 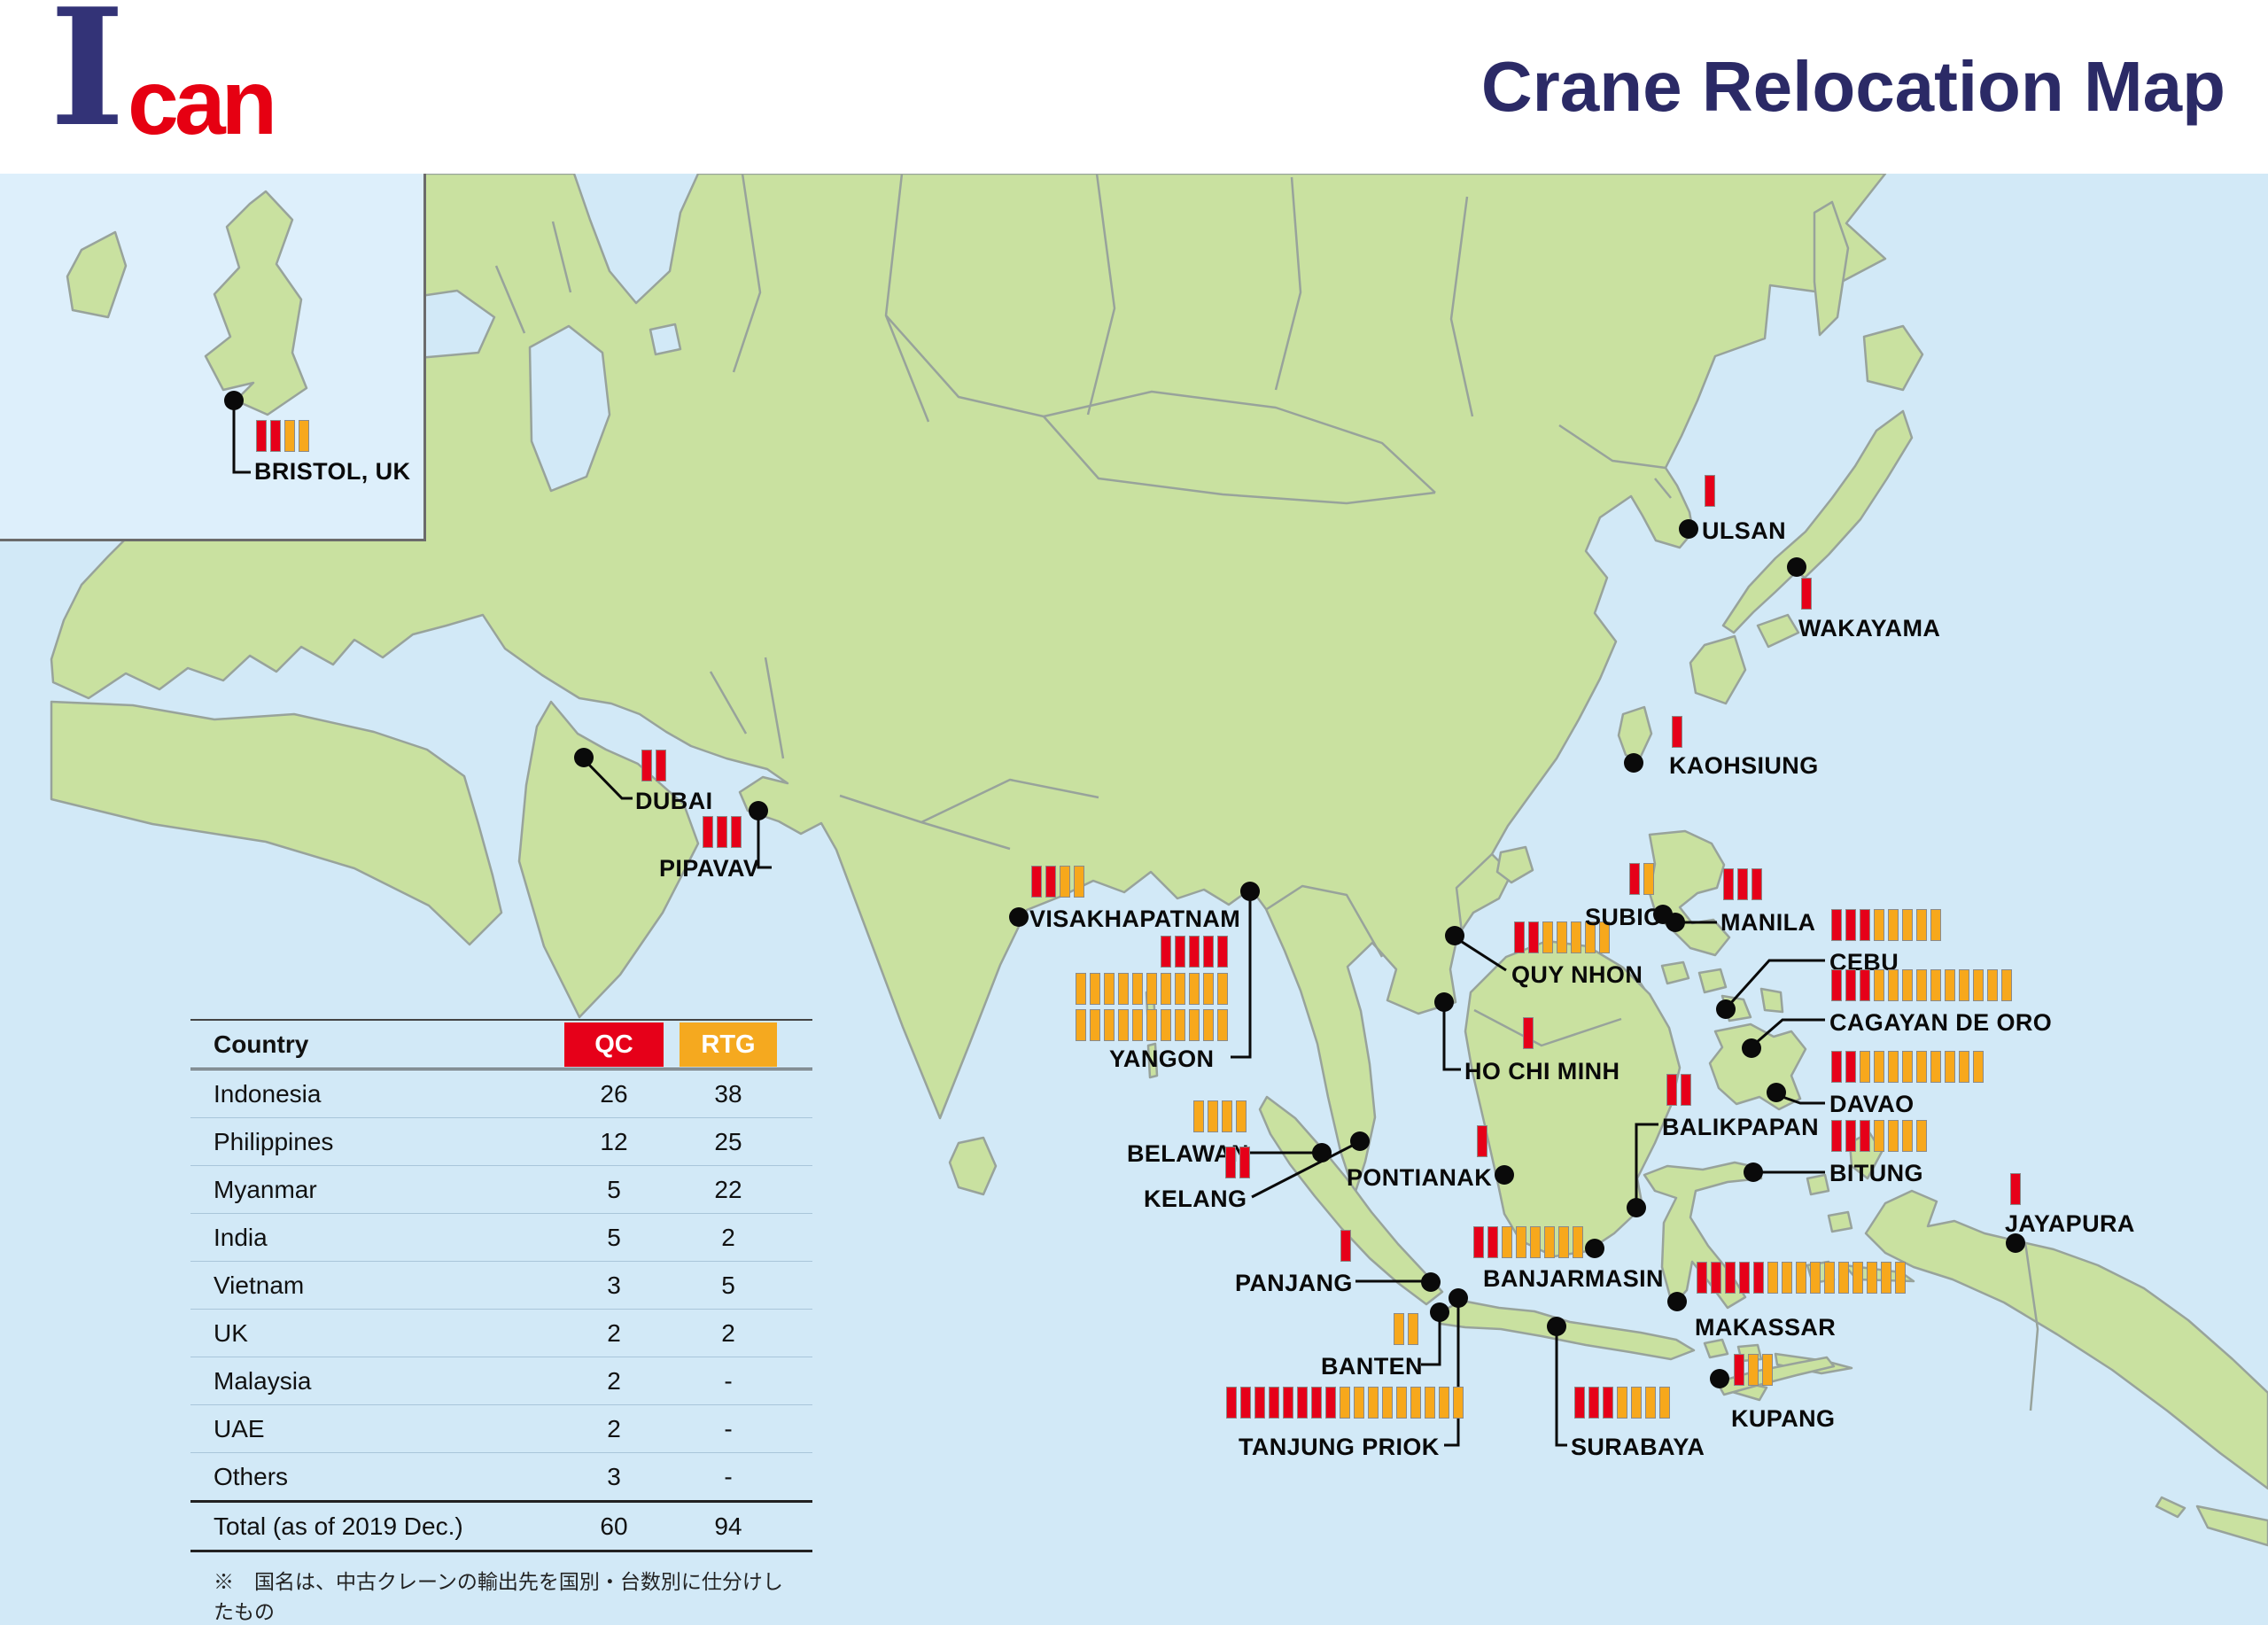 I want to click on hainan, so click(x=1514, y=864).